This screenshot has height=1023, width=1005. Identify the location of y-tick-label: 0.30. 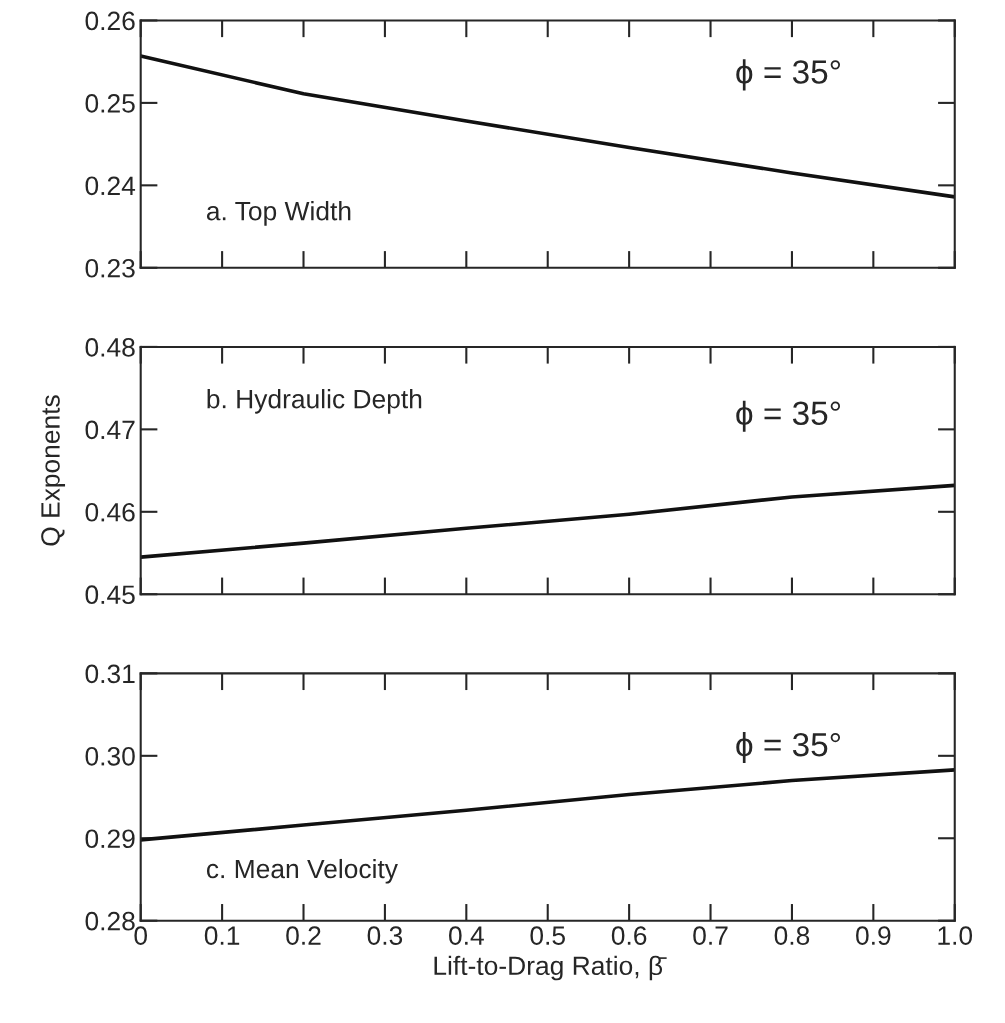
(110, 756).